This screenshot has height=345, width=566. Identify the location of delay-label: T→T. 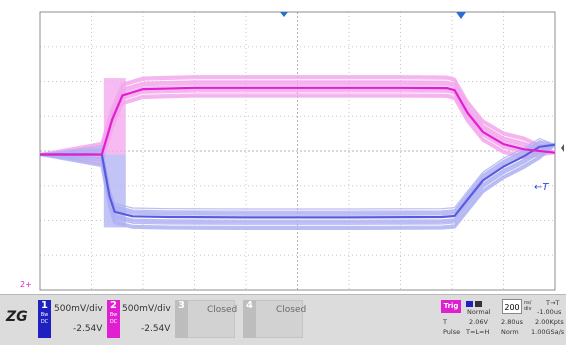
(553, 303).